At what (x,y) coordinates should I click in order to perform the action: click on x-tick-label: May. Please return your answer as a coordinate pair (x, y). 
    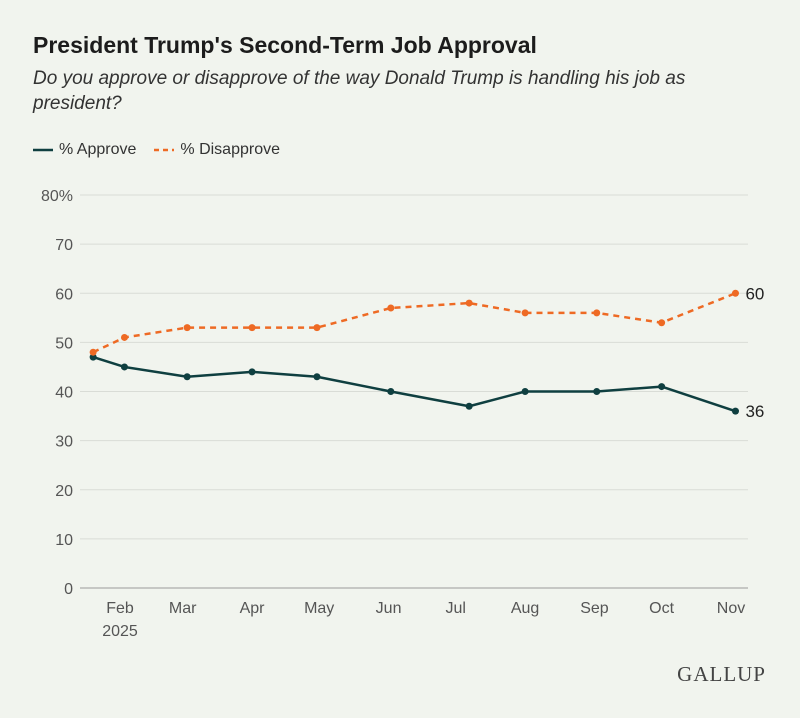
    Looking at the image, I should click on (319, 608).